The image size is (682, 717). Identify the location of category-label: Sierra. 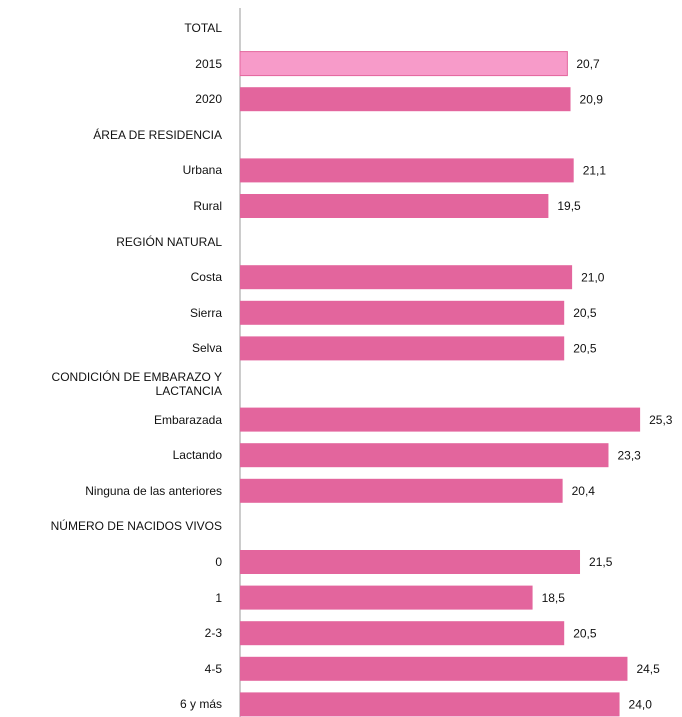
(205, 312).